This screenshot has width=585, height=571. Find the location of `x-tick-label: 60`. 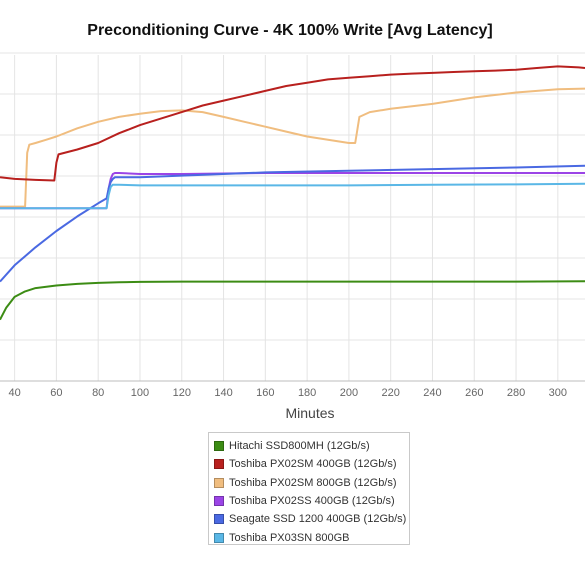

x-tick-label: 60 is located at coordinates (56, 393).